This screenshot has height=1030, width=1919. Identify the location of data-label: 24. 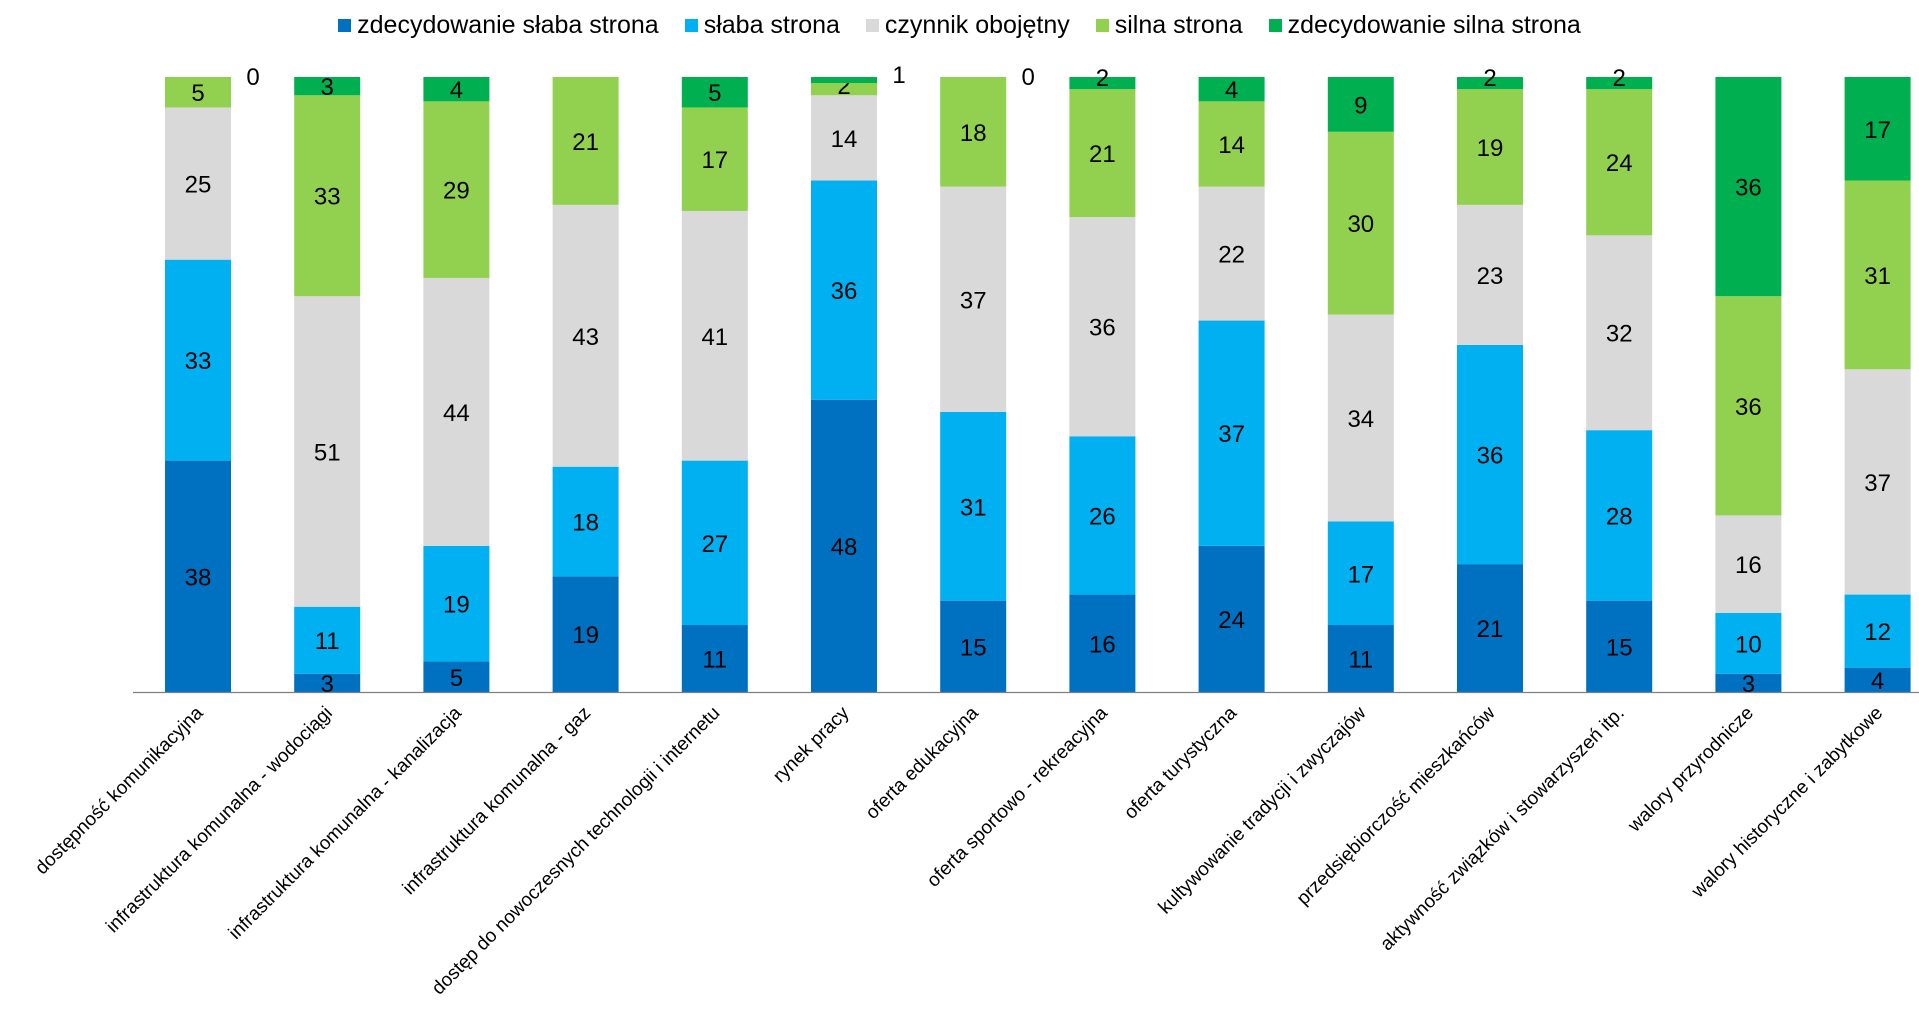
(1231, 620).